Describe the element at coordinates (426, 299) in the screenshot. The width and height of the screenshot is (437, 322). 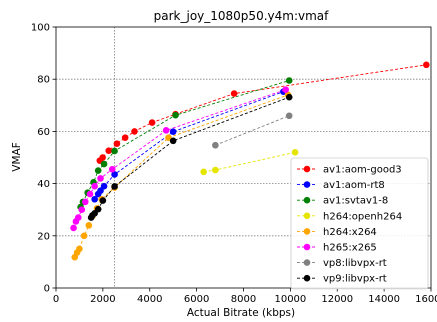
I see `x-tick-label: 16000` at that location.